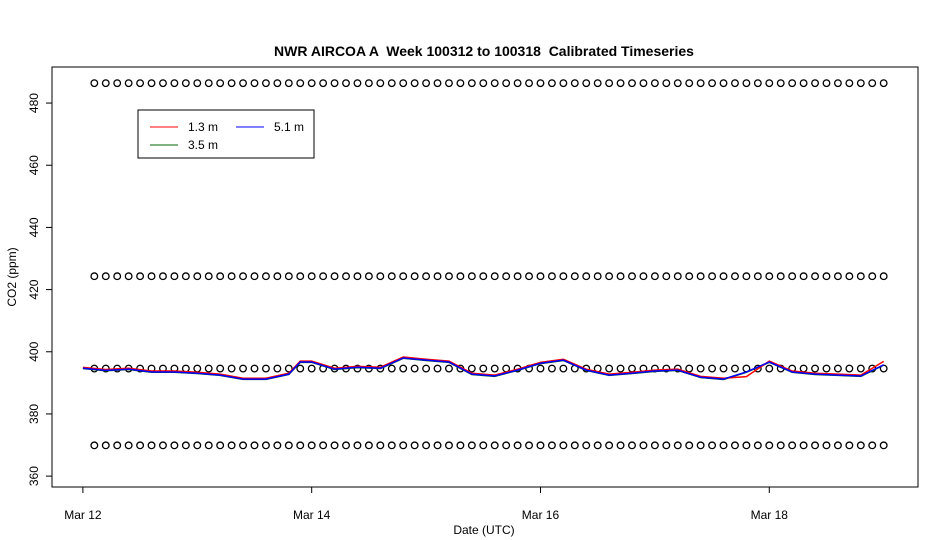 The height and width of the screenshot is (540, 936). I want to click on legend, so click(226, 134).